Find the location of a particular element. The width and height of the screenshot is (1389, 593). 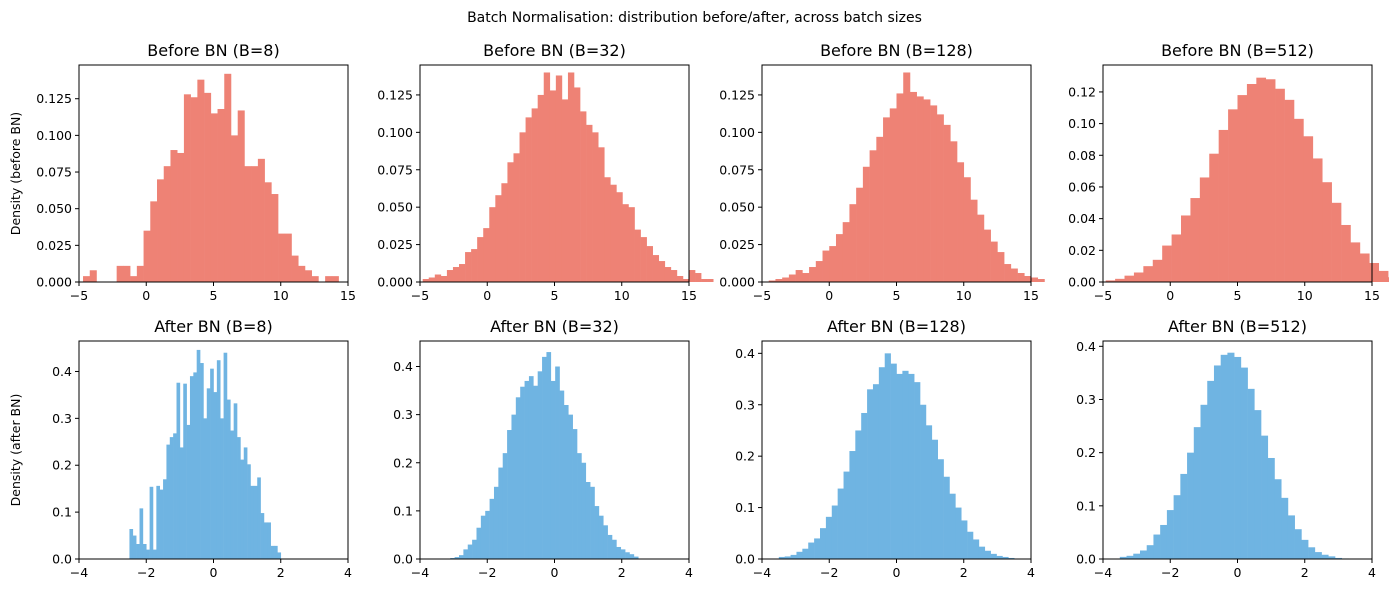

y-tick-label: 0.4 is located at coordinates (745, 353).